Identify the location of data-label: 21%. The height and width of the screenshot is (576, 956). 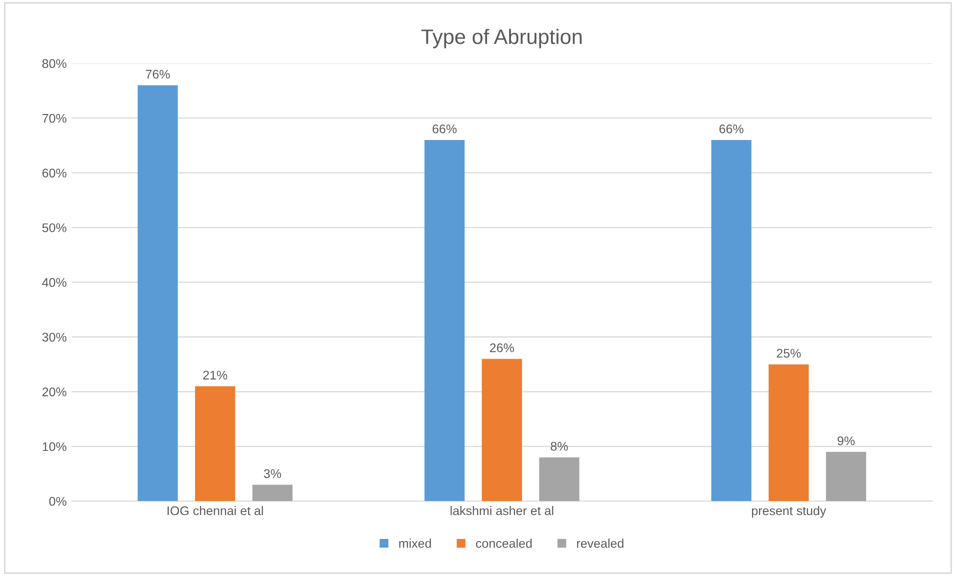
(215, 375).